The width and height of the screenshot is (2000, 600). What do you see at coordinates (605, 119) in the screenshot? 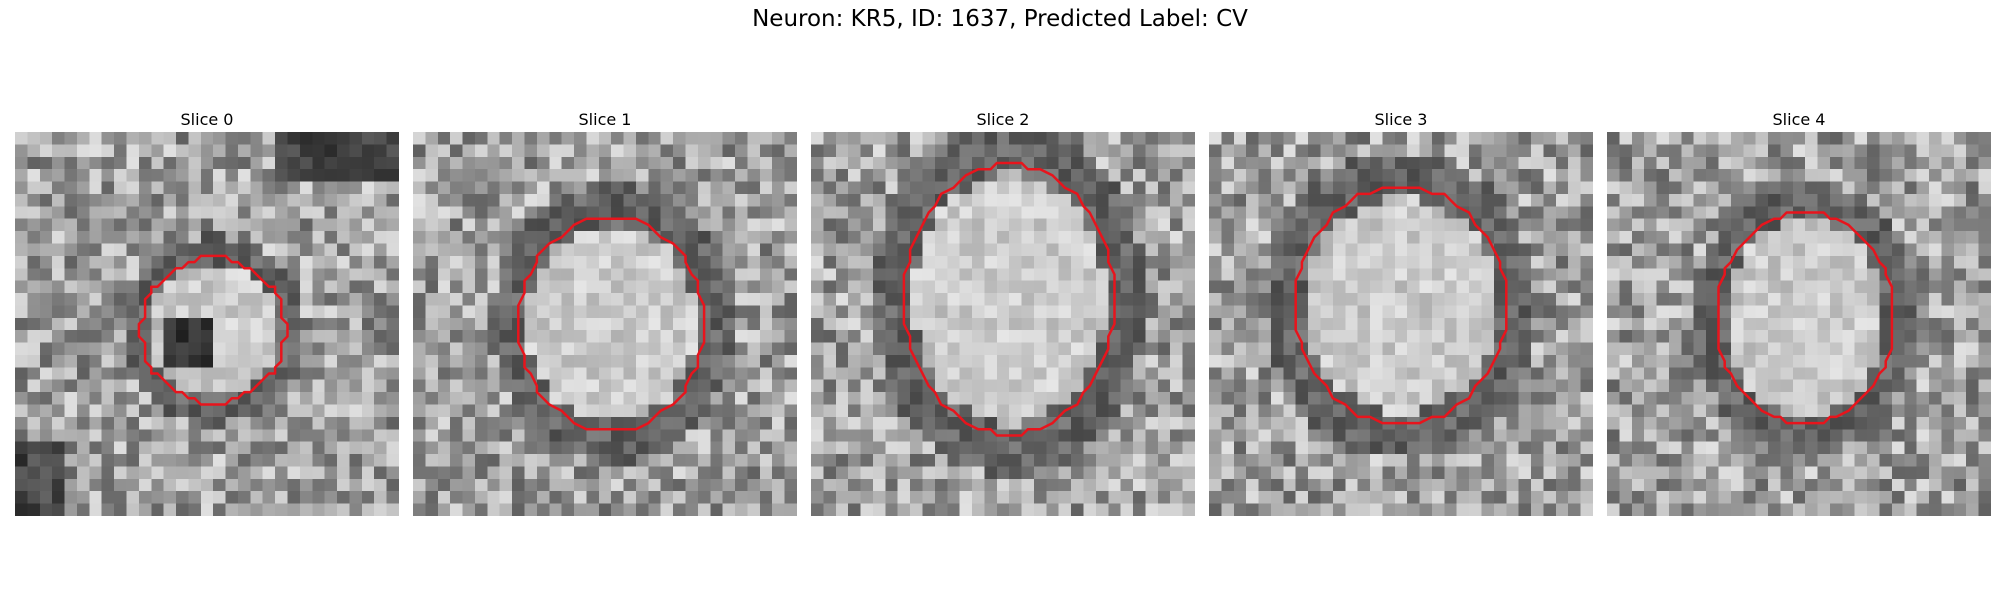
I see `slice-title: Slice 1` at bounding box center [605, 119].